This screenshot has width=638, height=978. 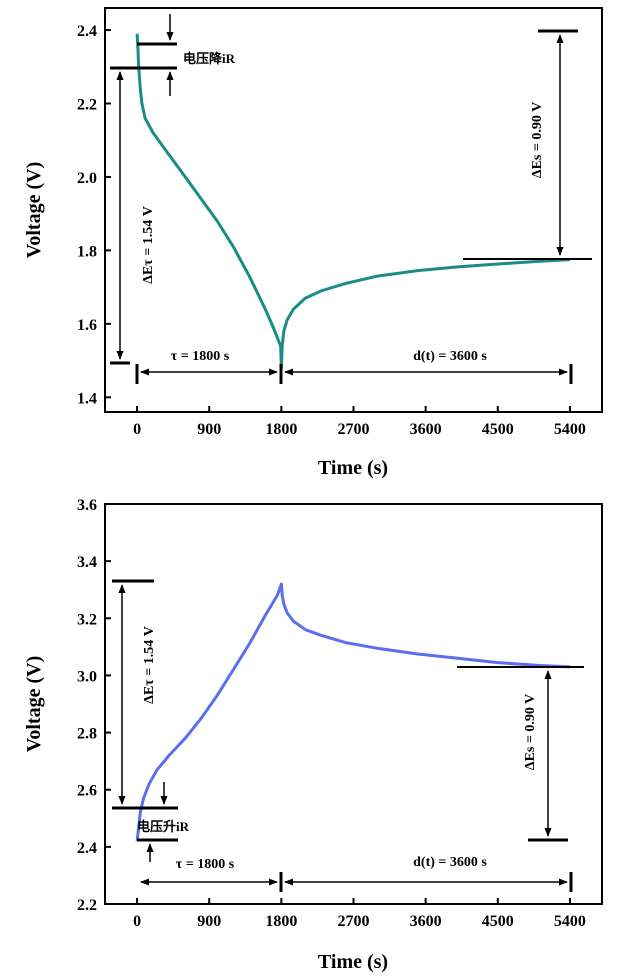 What do you see at coordinates (87, 619) in the screenshot?
I see `y-tick-label: 3.2` at bounding box center [87, 619].